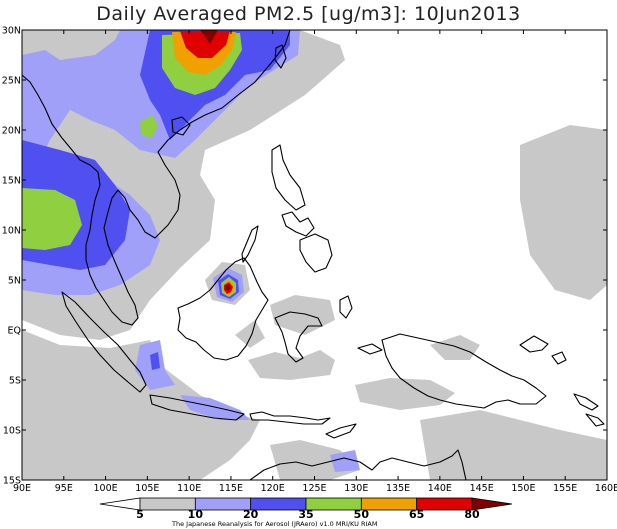 The height and width of the screenshot is (529, 617). I want to click on coastline-borneo, so click(223, 309).